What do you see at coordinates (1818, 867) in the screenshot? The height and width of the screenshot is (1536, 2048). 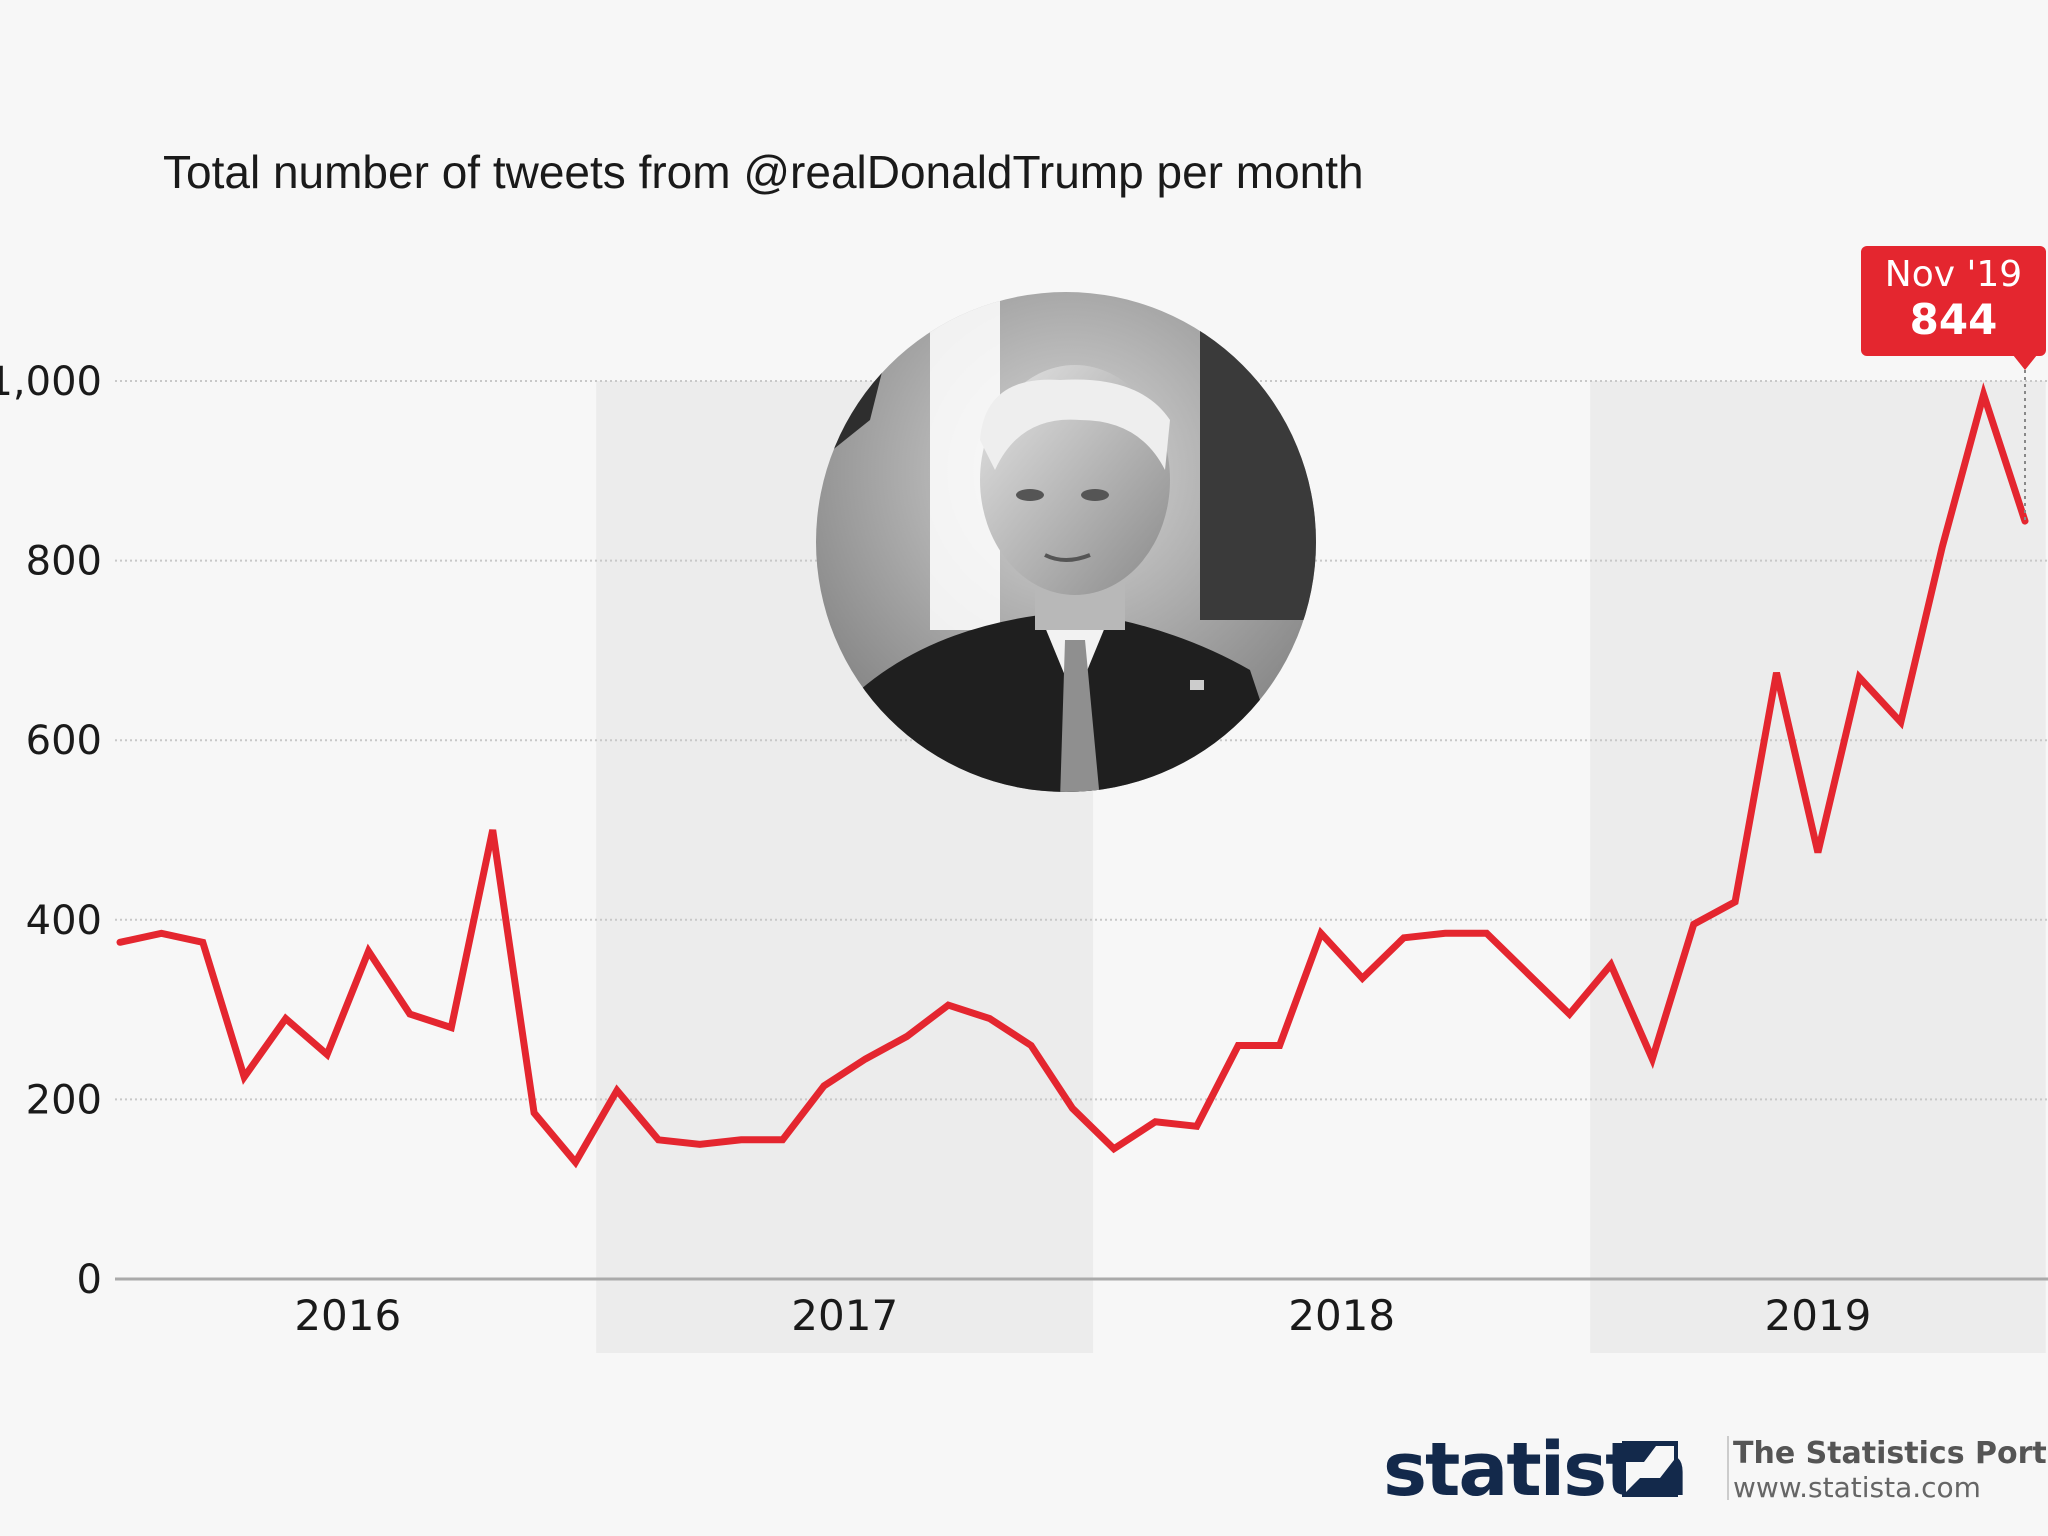 I see `year-band-2019` at bounding box center [1818, 867].